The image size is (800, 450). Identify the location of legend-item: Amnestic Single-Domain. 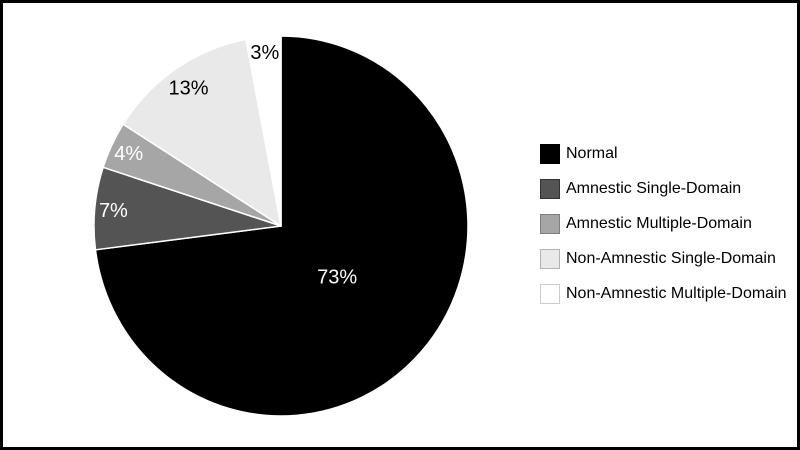
(663, 189).